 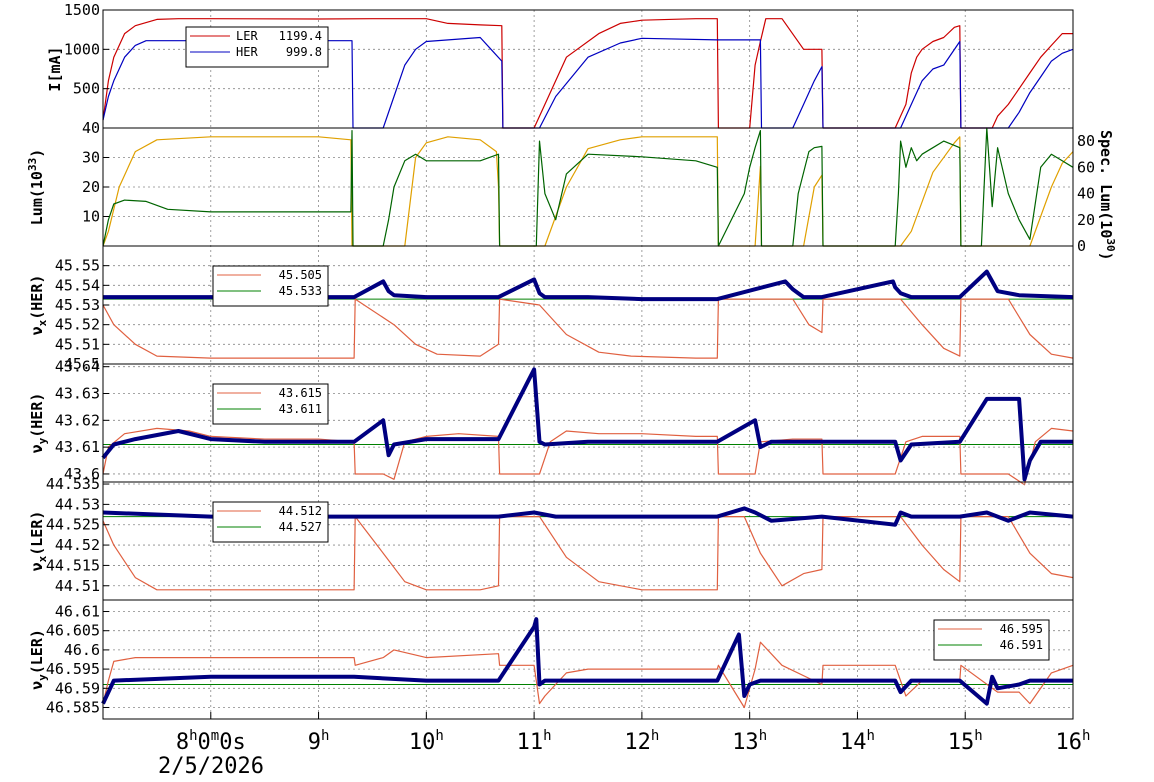 What do you see at coordinates (82, 364) in the screenshot?
I see `y-tick-label: 45.5` at bounding box center [82, 364].